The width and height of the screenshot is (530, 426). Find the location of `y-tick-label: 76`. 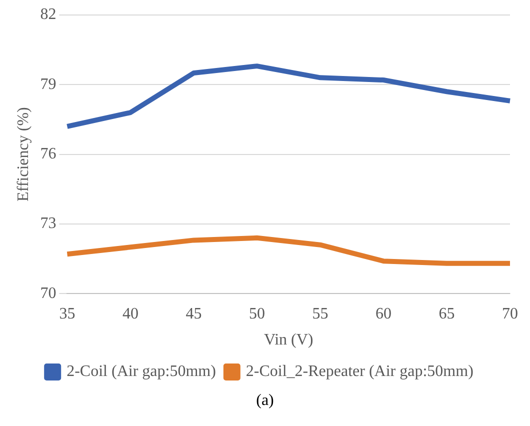

y-tick-label: 76 is located at coordinates (48, 154).